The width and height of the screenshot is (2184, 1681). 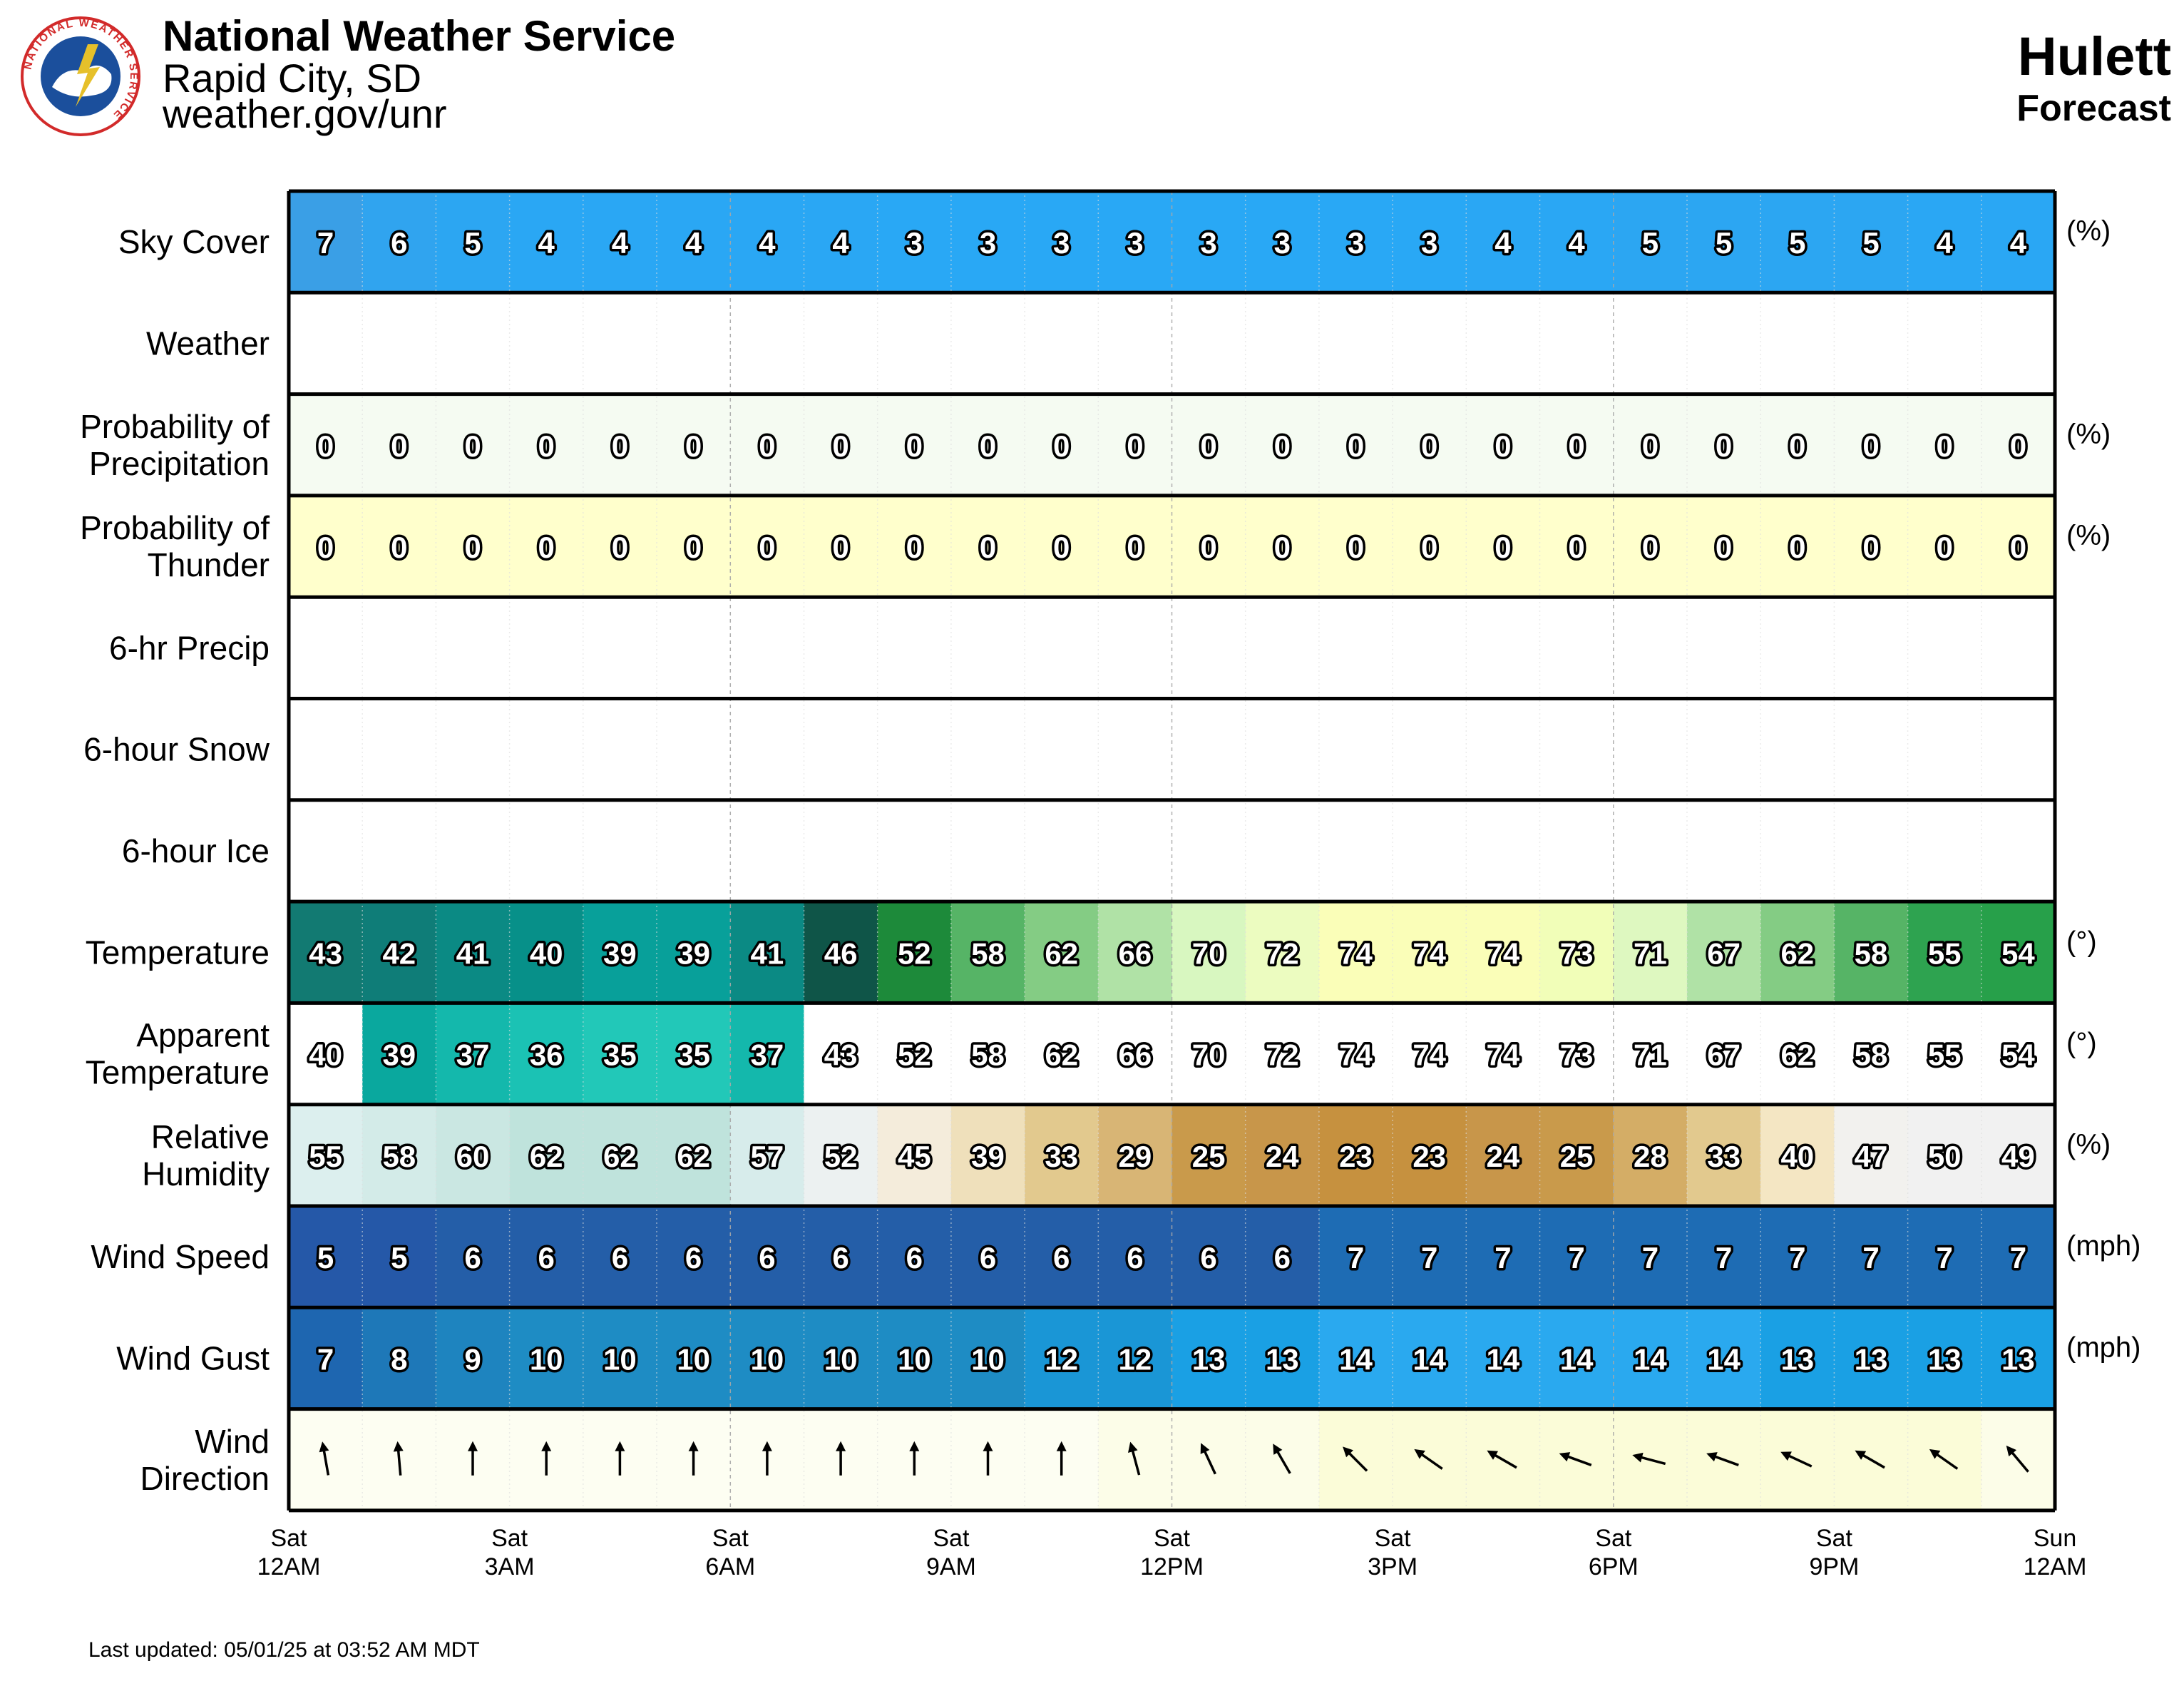 I want to click on winddir-row-label-line: Wind, so click(x=232, y=1441).